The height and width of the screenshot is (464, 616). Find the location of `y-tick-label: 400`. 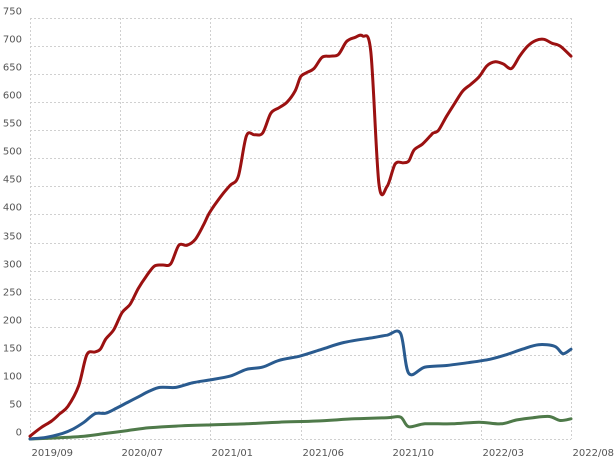

y-tick-label: 400 is located at coordinates (12, 208).